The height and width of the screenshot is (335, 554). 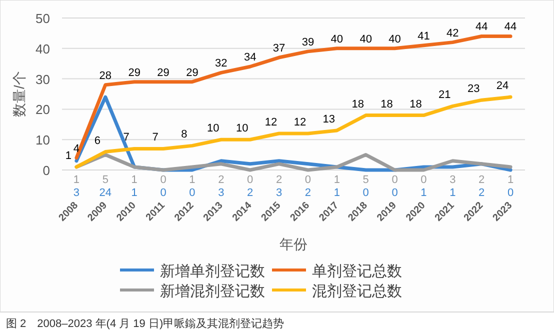 I want to click on y-tick-label: 50, so click(x=43, y=18).